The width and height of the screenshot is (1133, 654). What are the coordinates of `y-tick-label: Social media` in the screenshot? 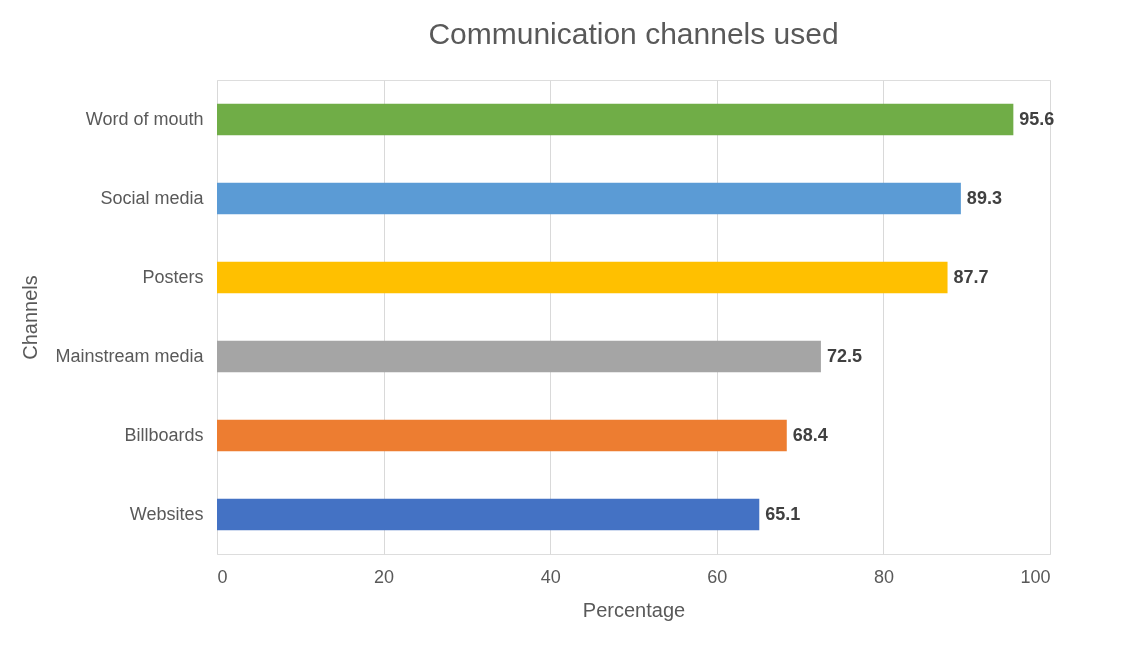 It's located at (152, 197).